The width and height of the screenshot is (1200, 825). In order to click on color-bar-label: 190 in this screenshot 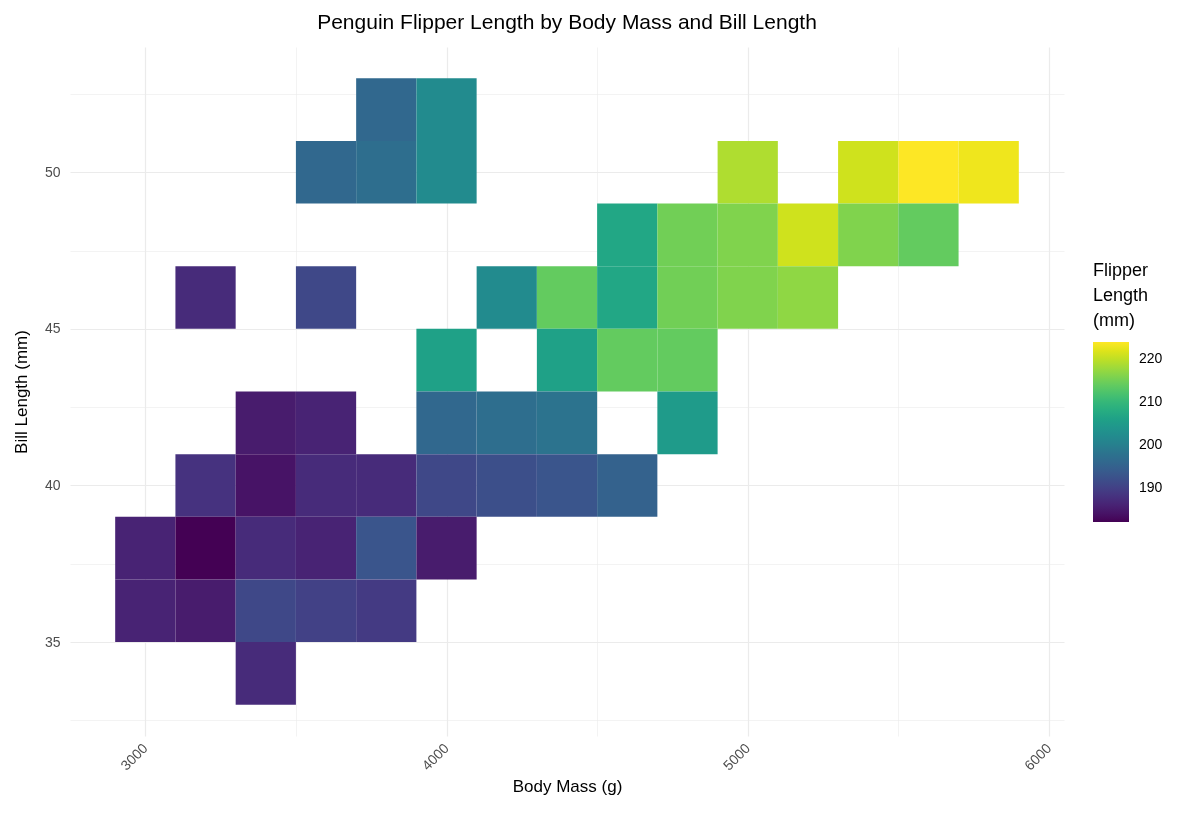, I will do `click(1151, 486)`.